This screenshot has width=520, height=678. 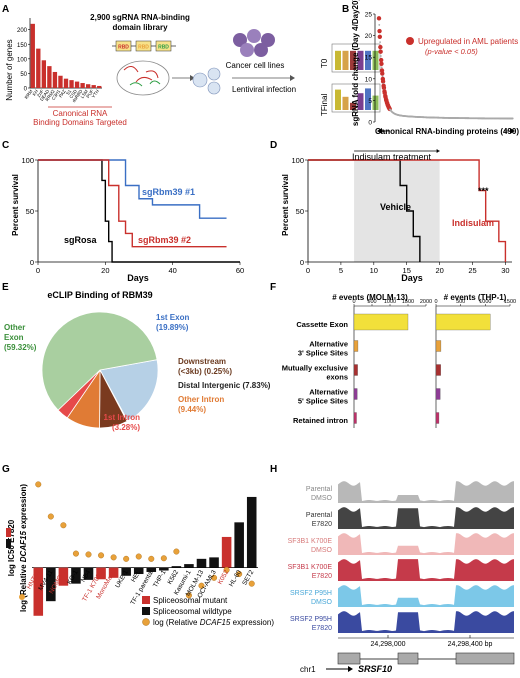 What do you see at coordinates (381, 67) in the screenshot?
I see `b-point` at bounding box center [381, 67].